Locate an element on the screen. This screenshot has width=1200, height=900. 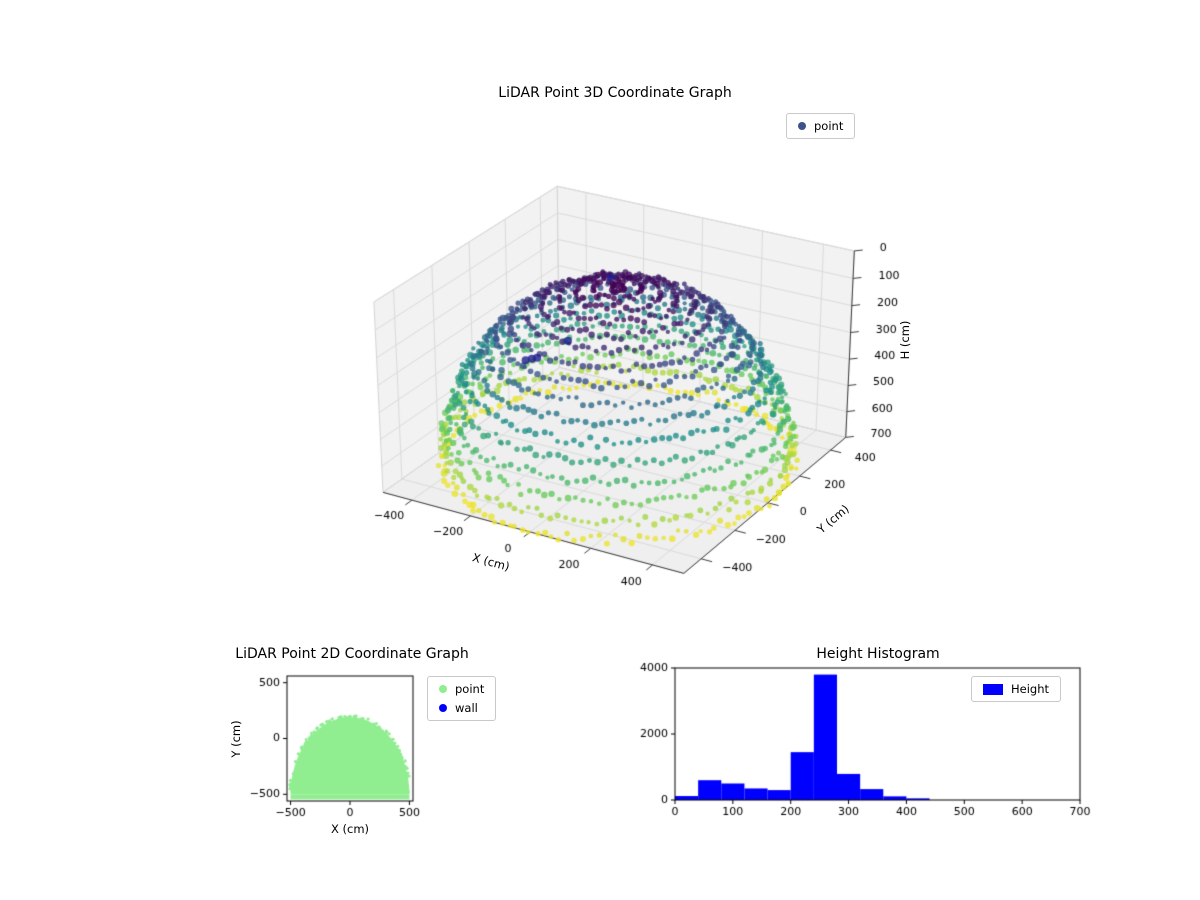
plot2d-legend: point wall is located at coordinates (462, 698).